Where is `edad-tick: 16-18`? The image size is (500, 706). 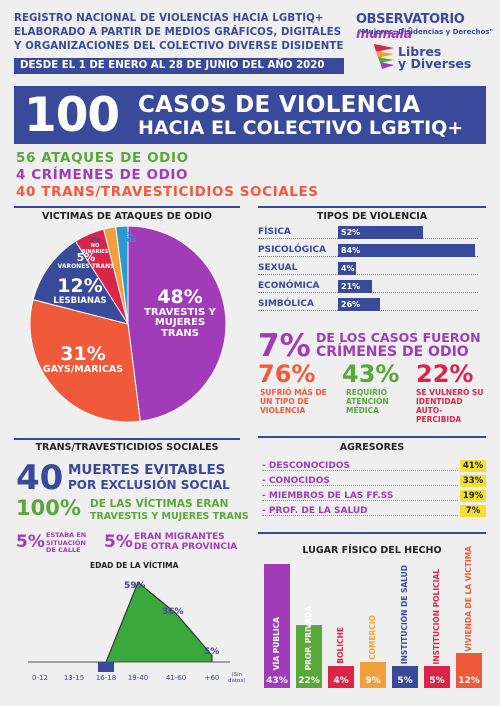
edad-tick: 16-18 is located at coordinates (106, 678).